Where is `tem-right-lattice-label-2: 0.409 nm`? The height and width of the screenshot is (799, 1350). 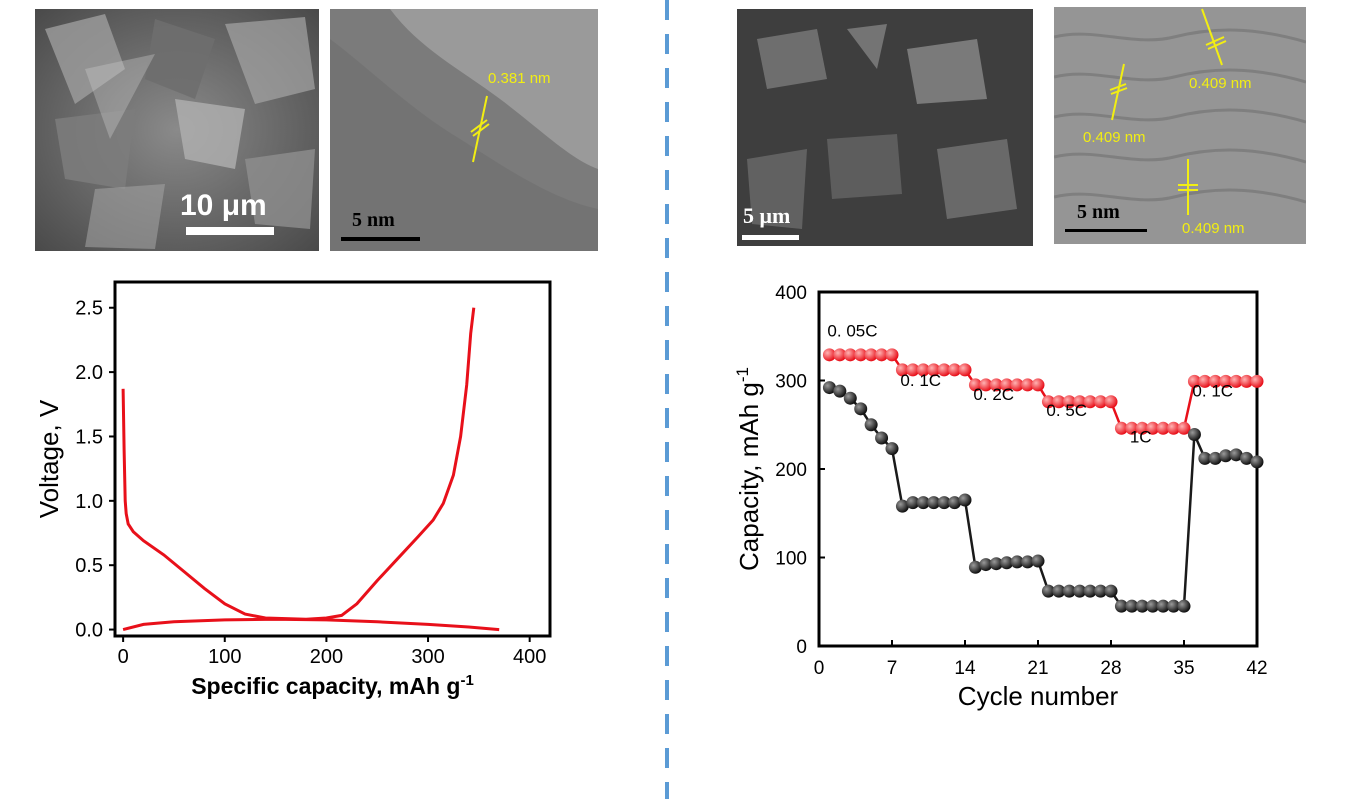
tem-right-lattice-label-2: 0.409 nm is located at coordinates (1114, 137).